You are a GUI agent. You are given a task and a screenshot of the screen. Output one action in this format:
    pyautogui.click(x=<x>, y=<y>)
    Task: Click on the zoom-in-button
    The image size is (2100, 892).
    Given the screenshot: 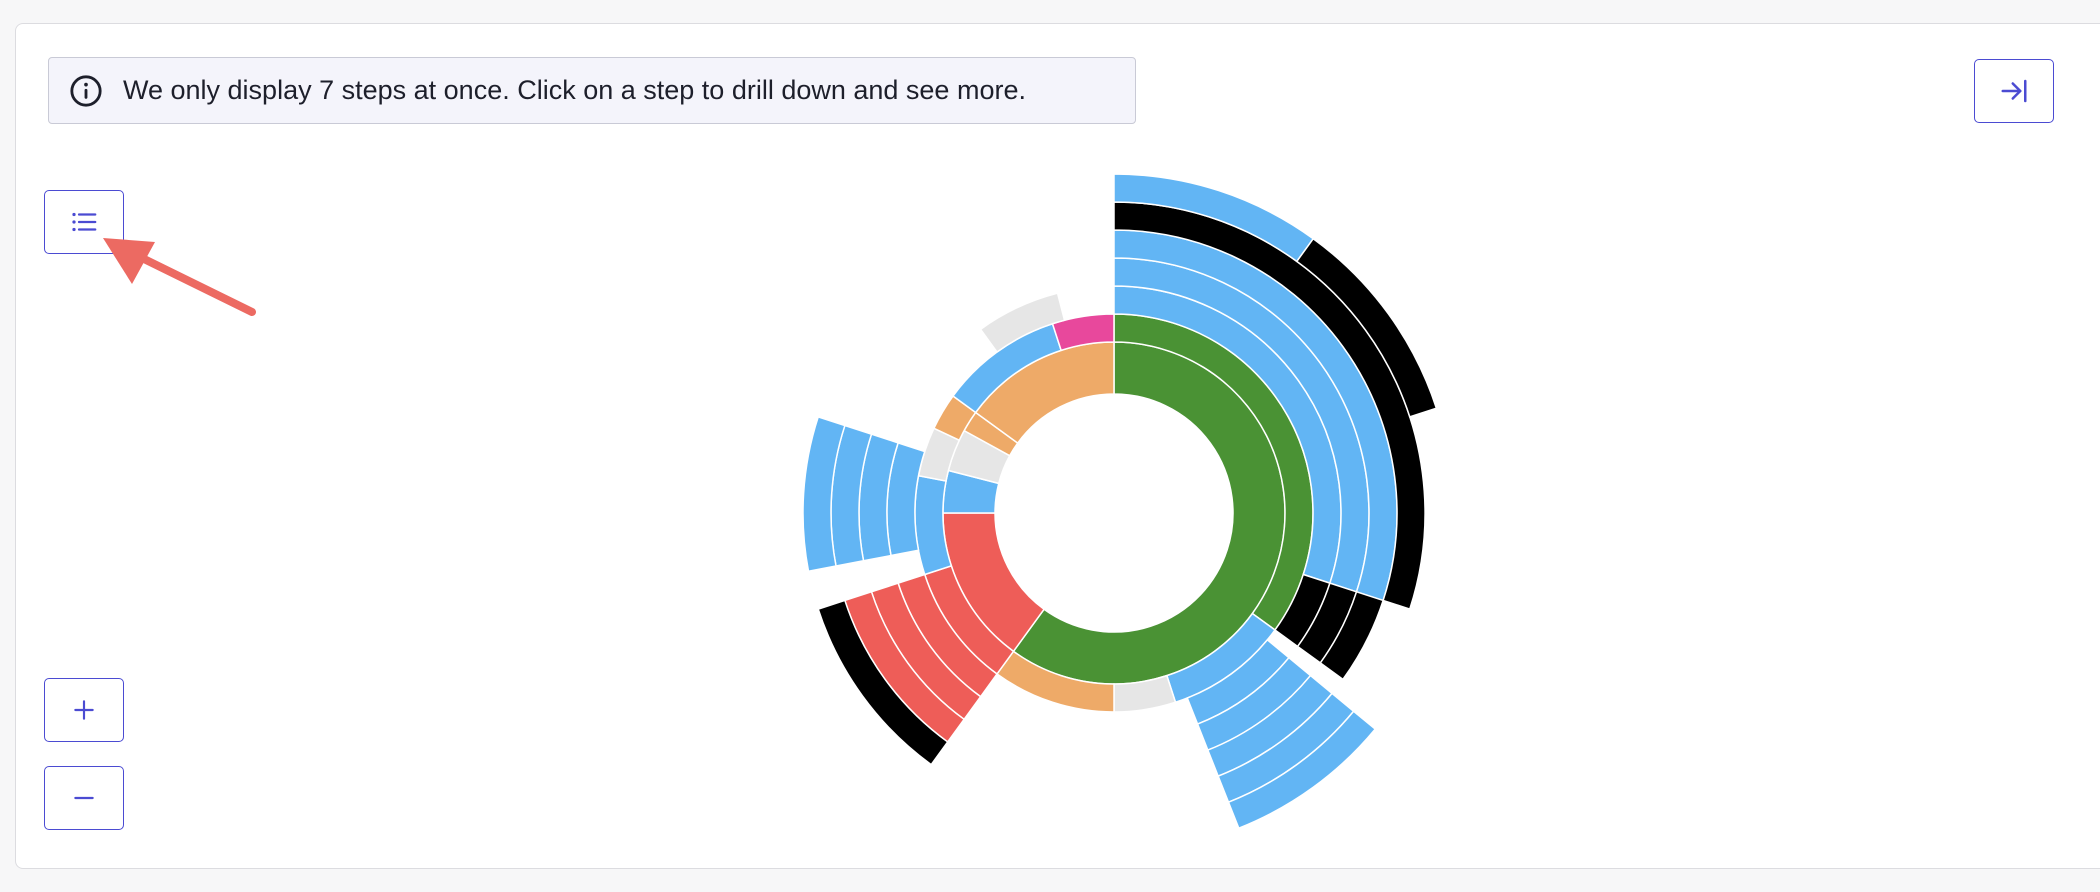 What is the action you would take?
    pyautogui.click(x=84, y=710)
    